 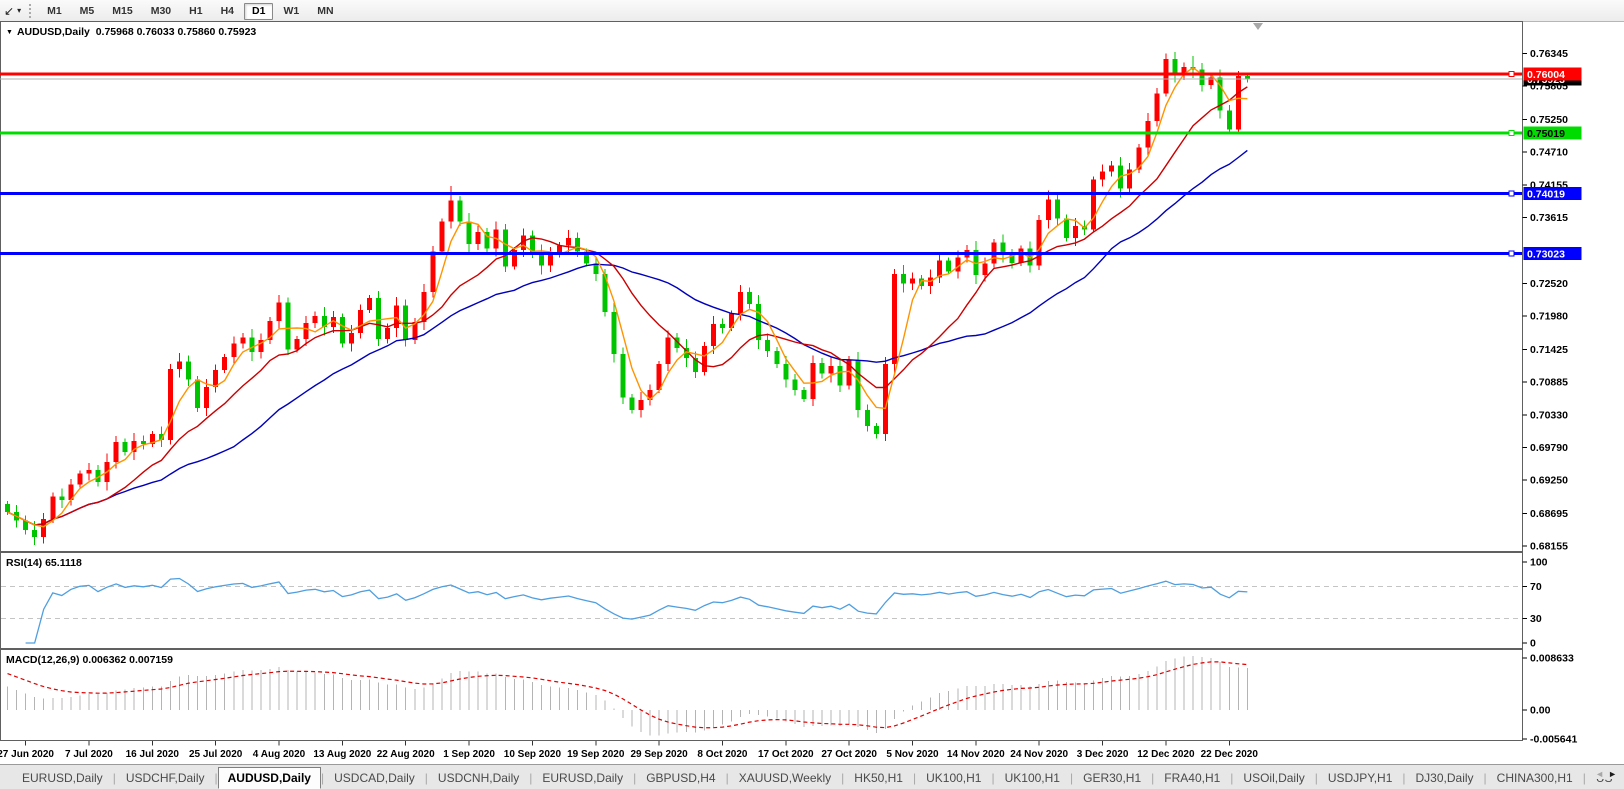 I want to click on chart-tab-usdjpy-h1: USDJPY,H1, so click(x=1360, y=777).